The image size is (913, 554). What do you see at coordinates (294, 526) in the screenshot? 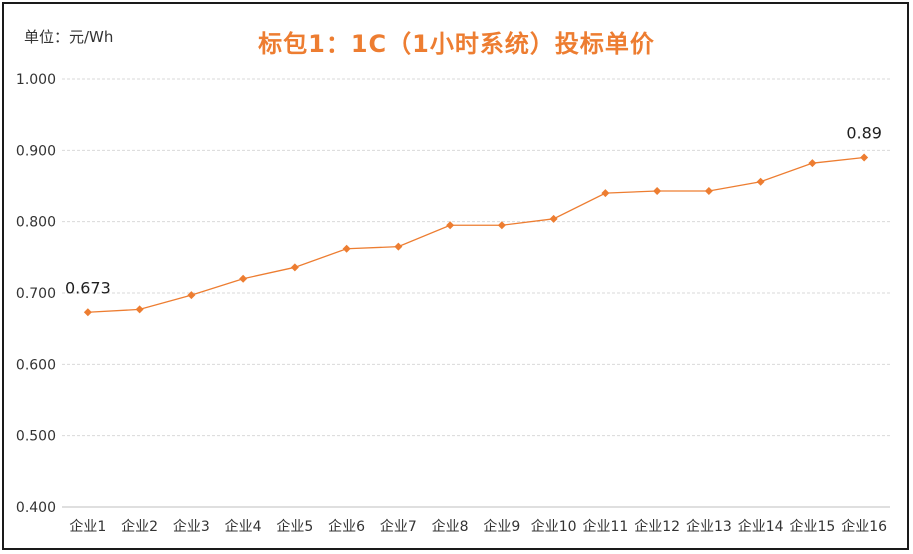
I see `x-tick-label: 企业5` at bounding box center [294, 526].